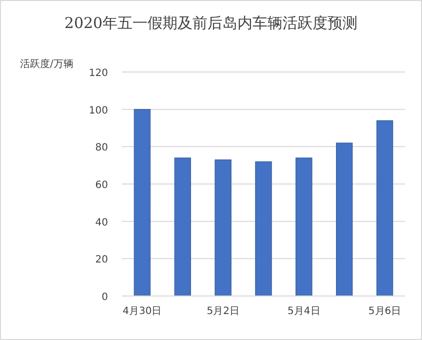 The height and width of the screenshot is (340, 422). What do you see at coordinates (98, 110) in the screenshot?
I see `y-tick-label: 100` at bounding box center [98, 110].